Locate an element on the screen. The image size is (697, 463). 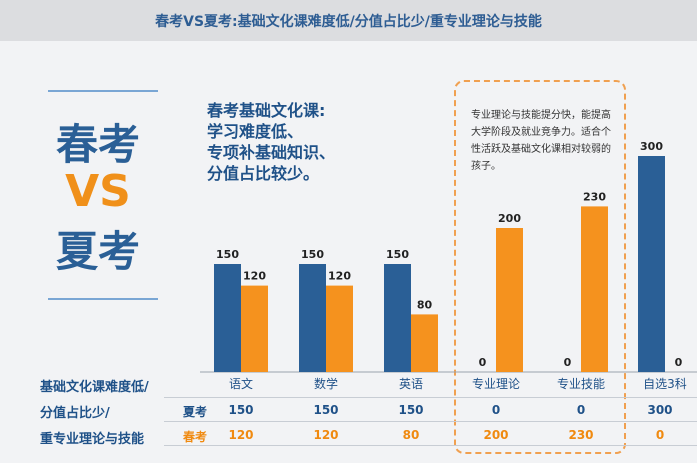
note-line: 专项补基础知识、 is located at coordinates (271, 152).